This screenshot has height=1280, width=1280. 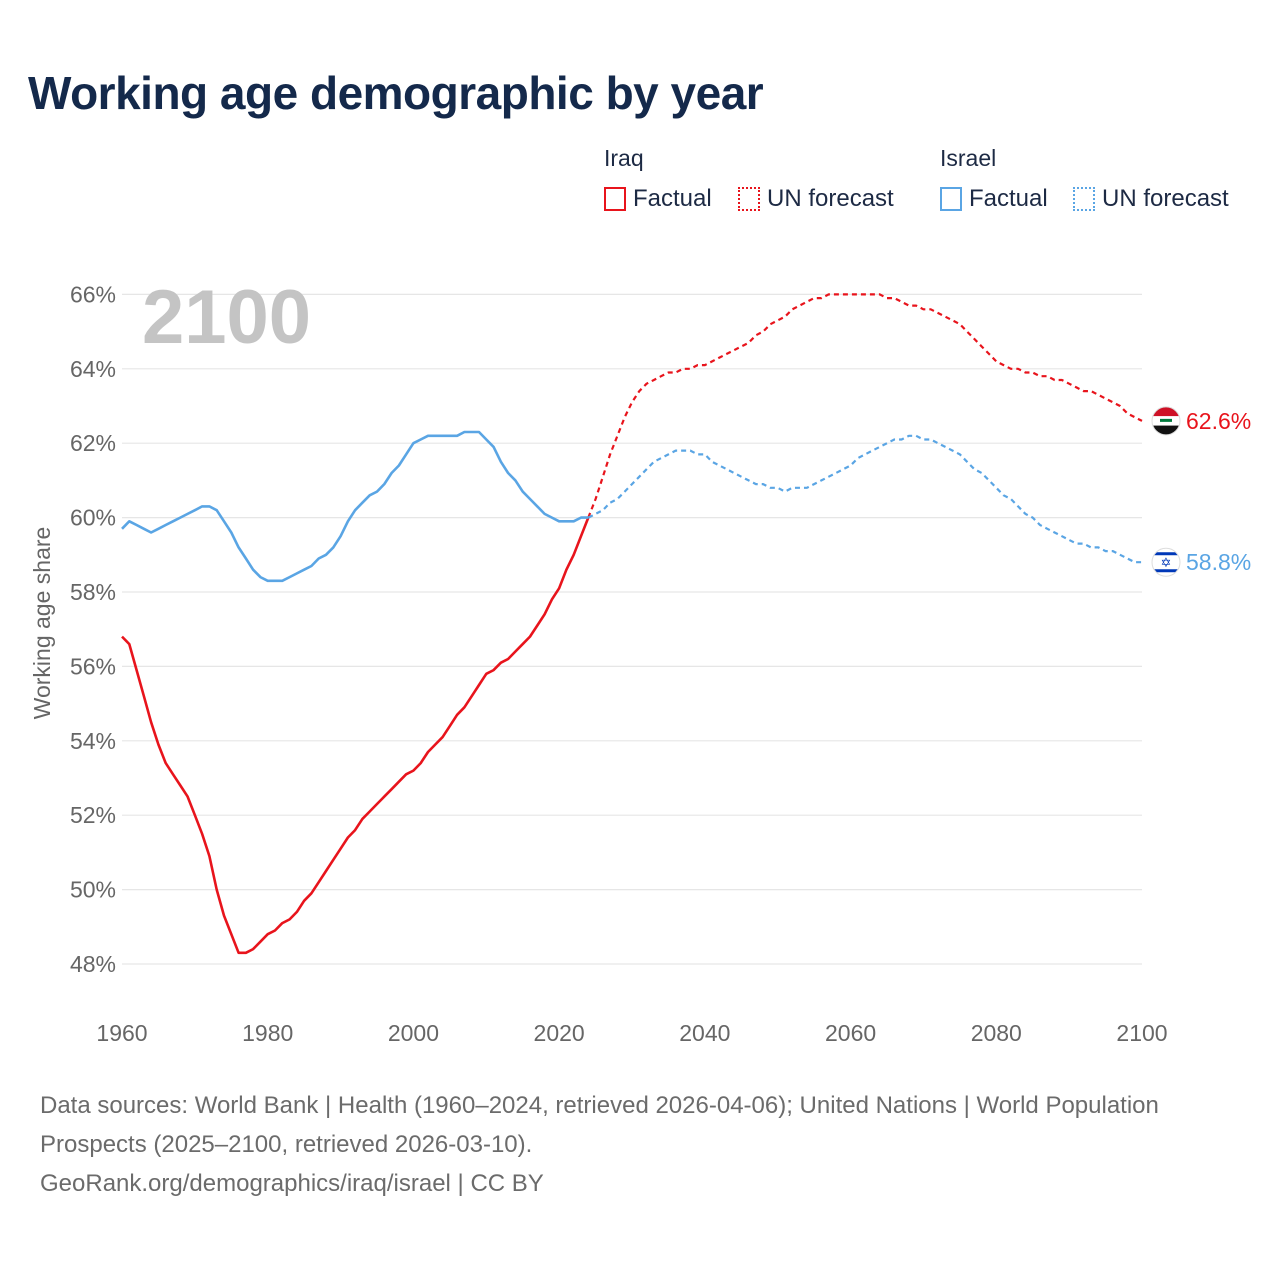 What do you see at coordinates (864, 499) in the screenshot?
I see `israel-forecast-line` at bounding box center [864, 499].